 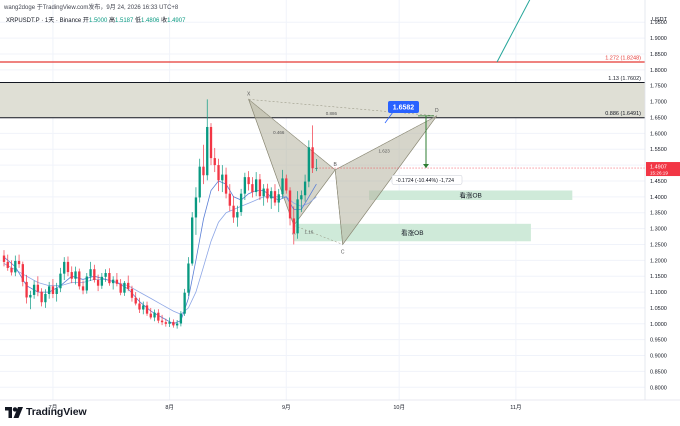 What do you see at coordinates (44, 21) in the screenshot?
I see `symbol-label: XRPUSDT.P · 1天 · Binance` at bounding box center [44, 21].